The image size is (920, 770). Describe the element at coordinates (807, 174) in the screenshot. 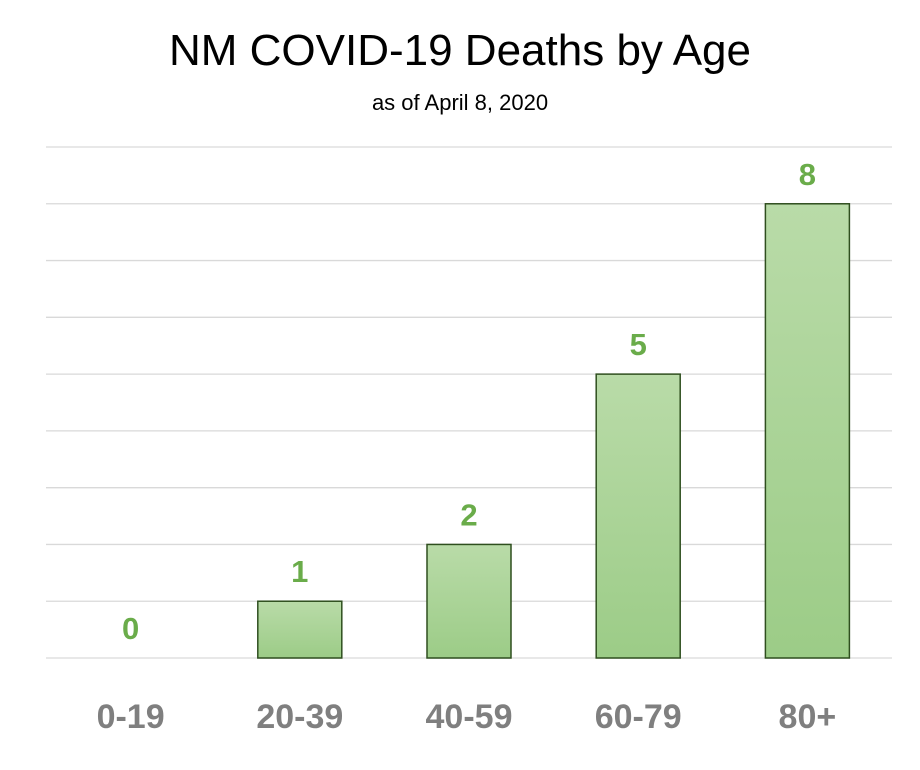

I see `data-label: 8` at that location.